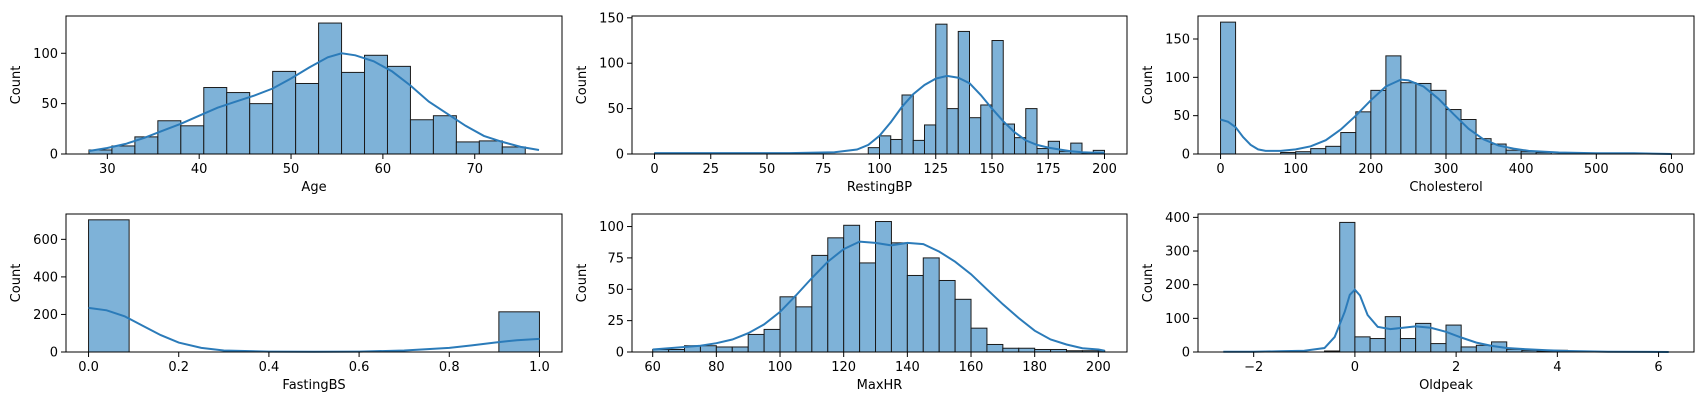 The height and width of the screenshot is (404, 1697). Describe the element at coordinates (474, 169) in the screenshot. I see `x-tick-label: 70` at that location.